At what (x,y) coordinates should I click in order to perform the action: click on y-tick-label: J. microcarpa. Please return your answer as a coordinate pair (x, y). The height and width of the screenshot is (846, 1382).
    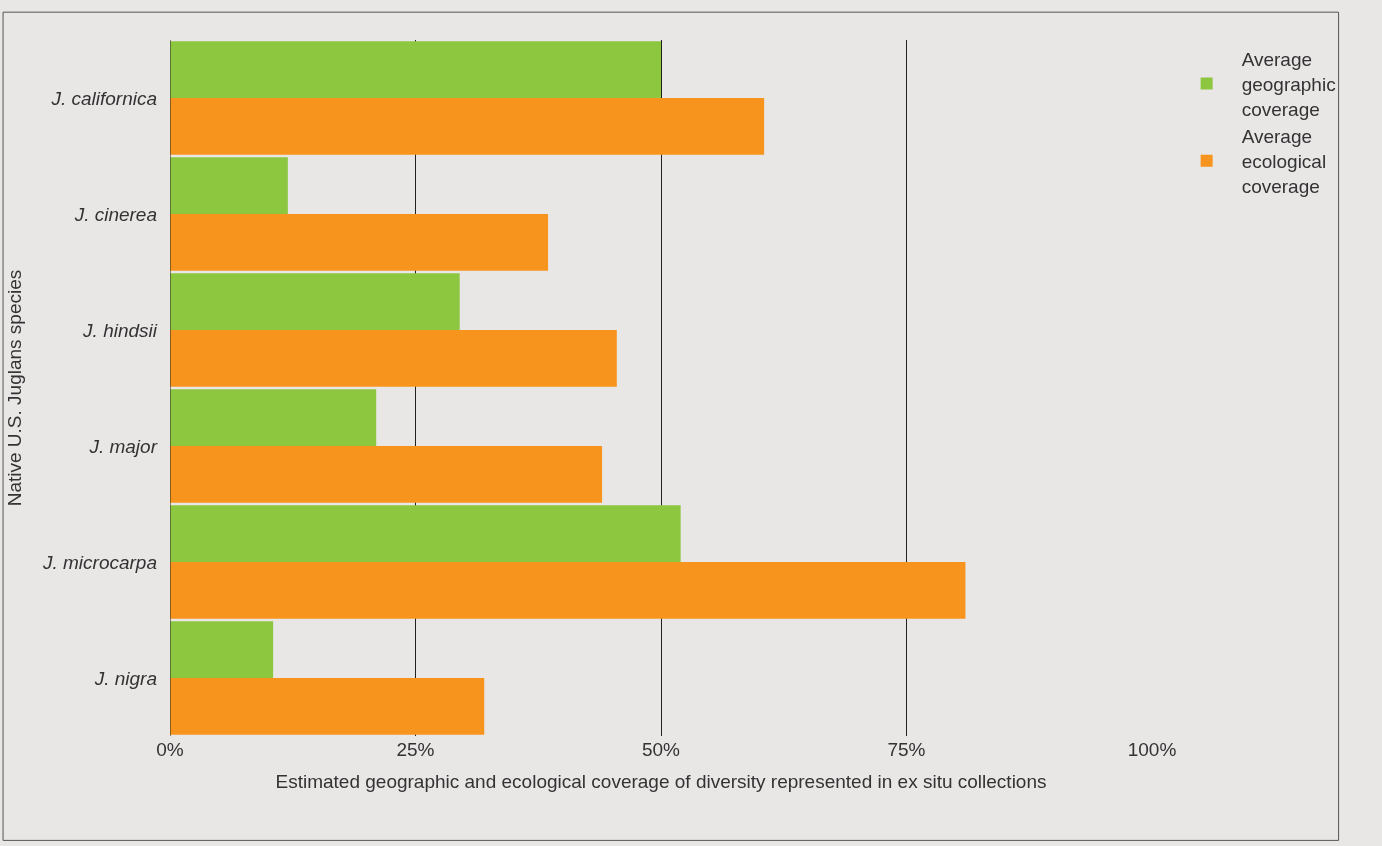
    Looking at the image, I should click on (99, 562).